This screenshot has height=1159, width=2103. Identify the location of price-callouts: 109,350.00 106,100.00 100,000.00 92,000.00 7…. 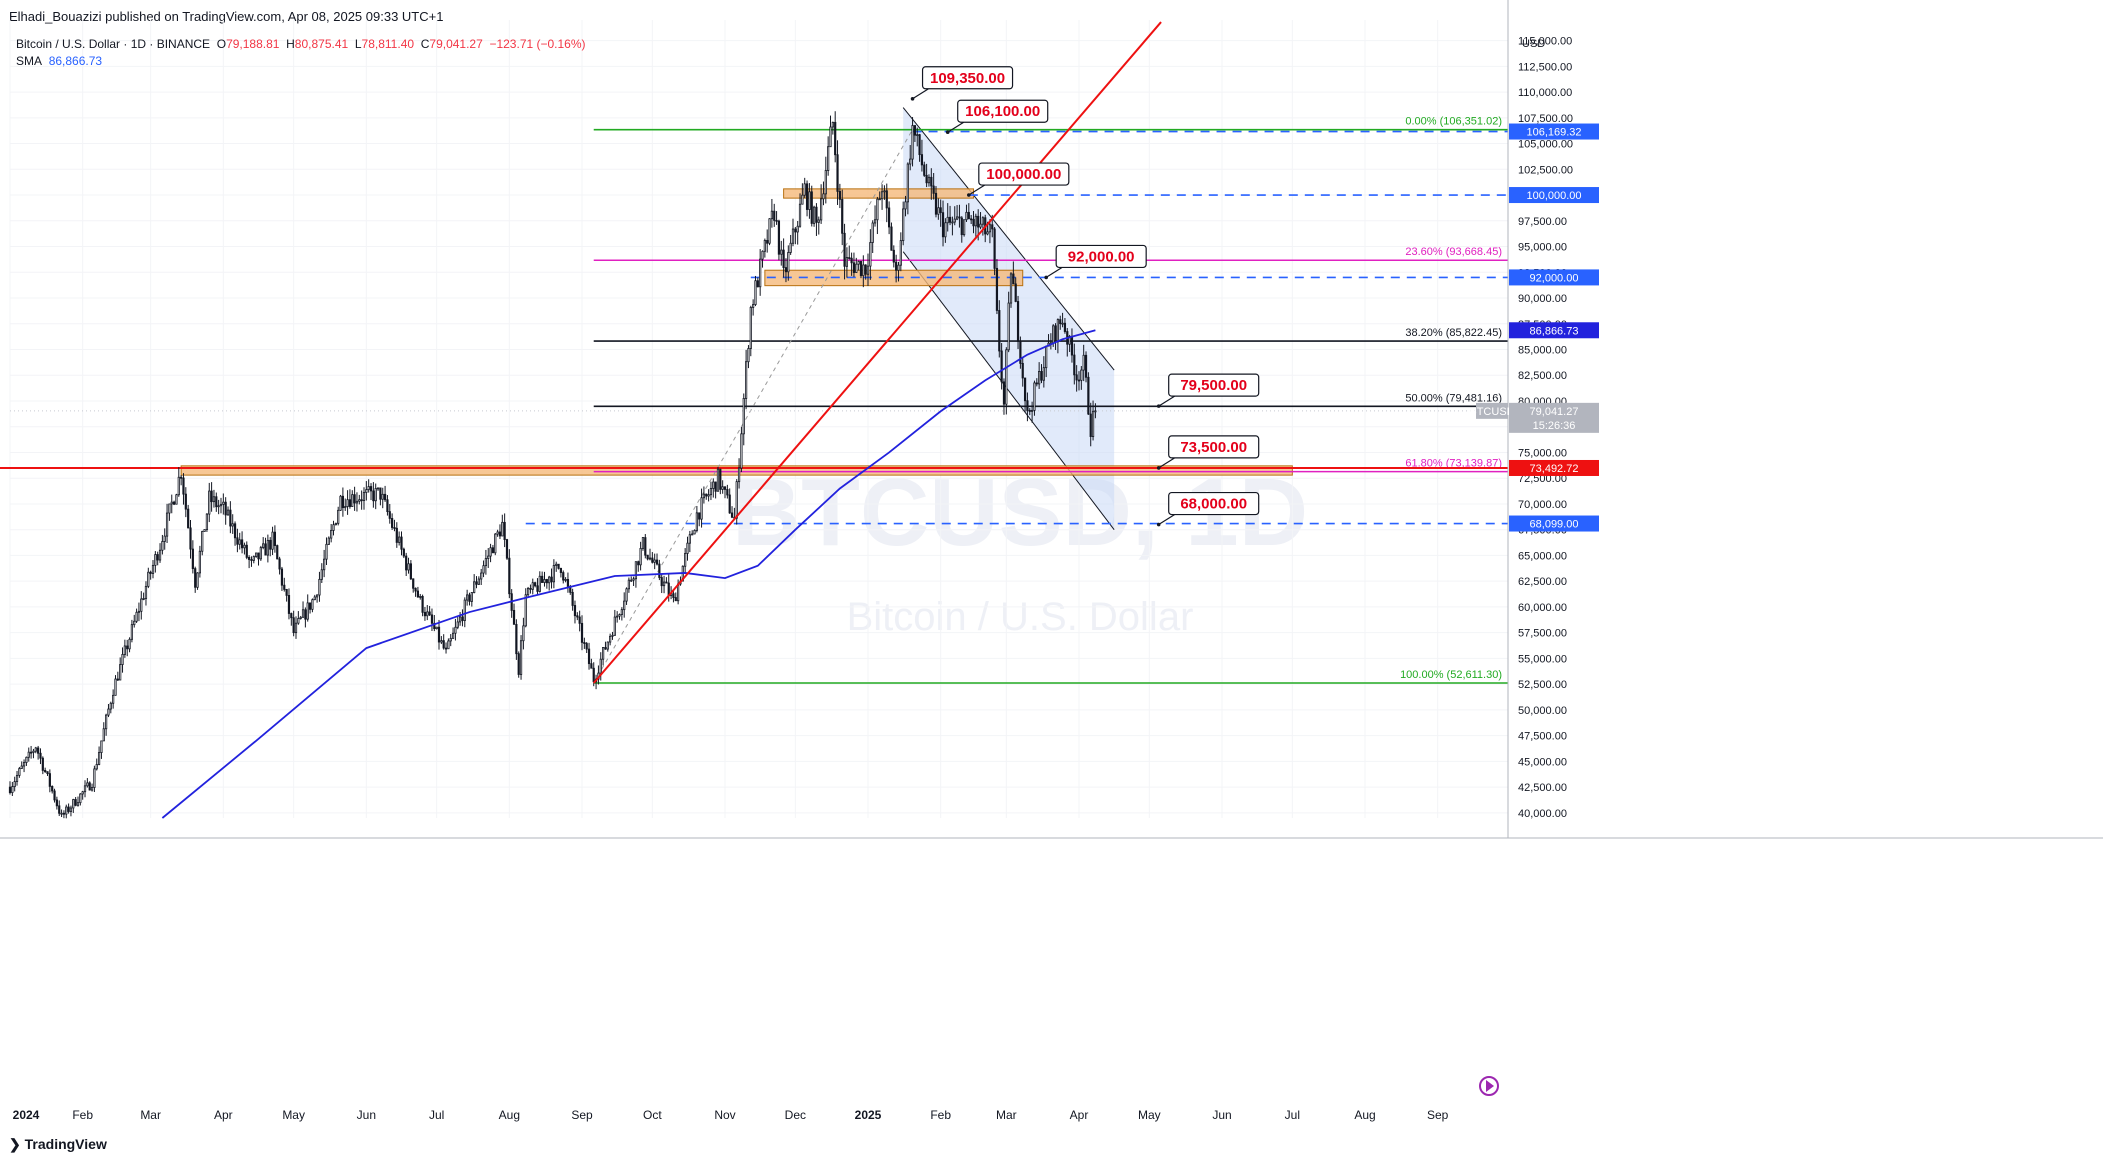
(1085, 296).